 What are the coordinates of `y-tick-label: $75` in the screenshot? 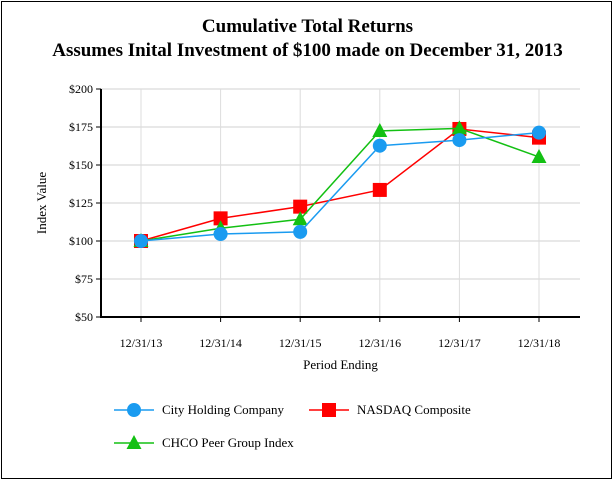 It's located at (84, 279).